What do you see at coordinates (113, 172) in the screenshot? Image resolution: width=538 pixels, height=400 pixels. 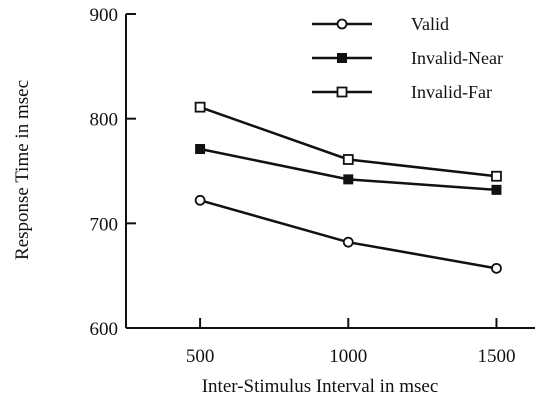 I see `y-axis-ticks: 600 700 800 900` at bounding box center [113, 172].